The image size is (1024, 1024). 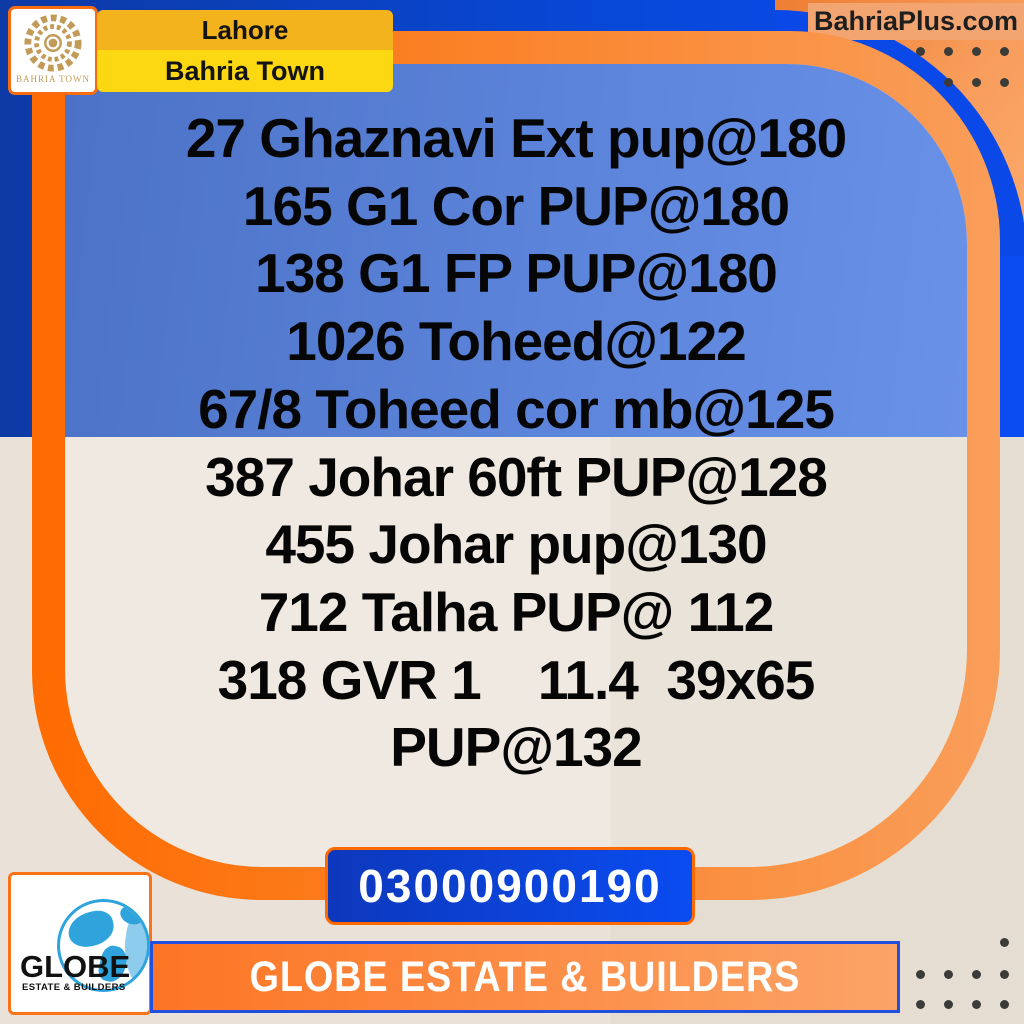 What do you see at coordinates (516, 679) in the screenshot?
I see `listing-line: 318 GVR 1 11.4 39x65` at bounding box center [516, 679].